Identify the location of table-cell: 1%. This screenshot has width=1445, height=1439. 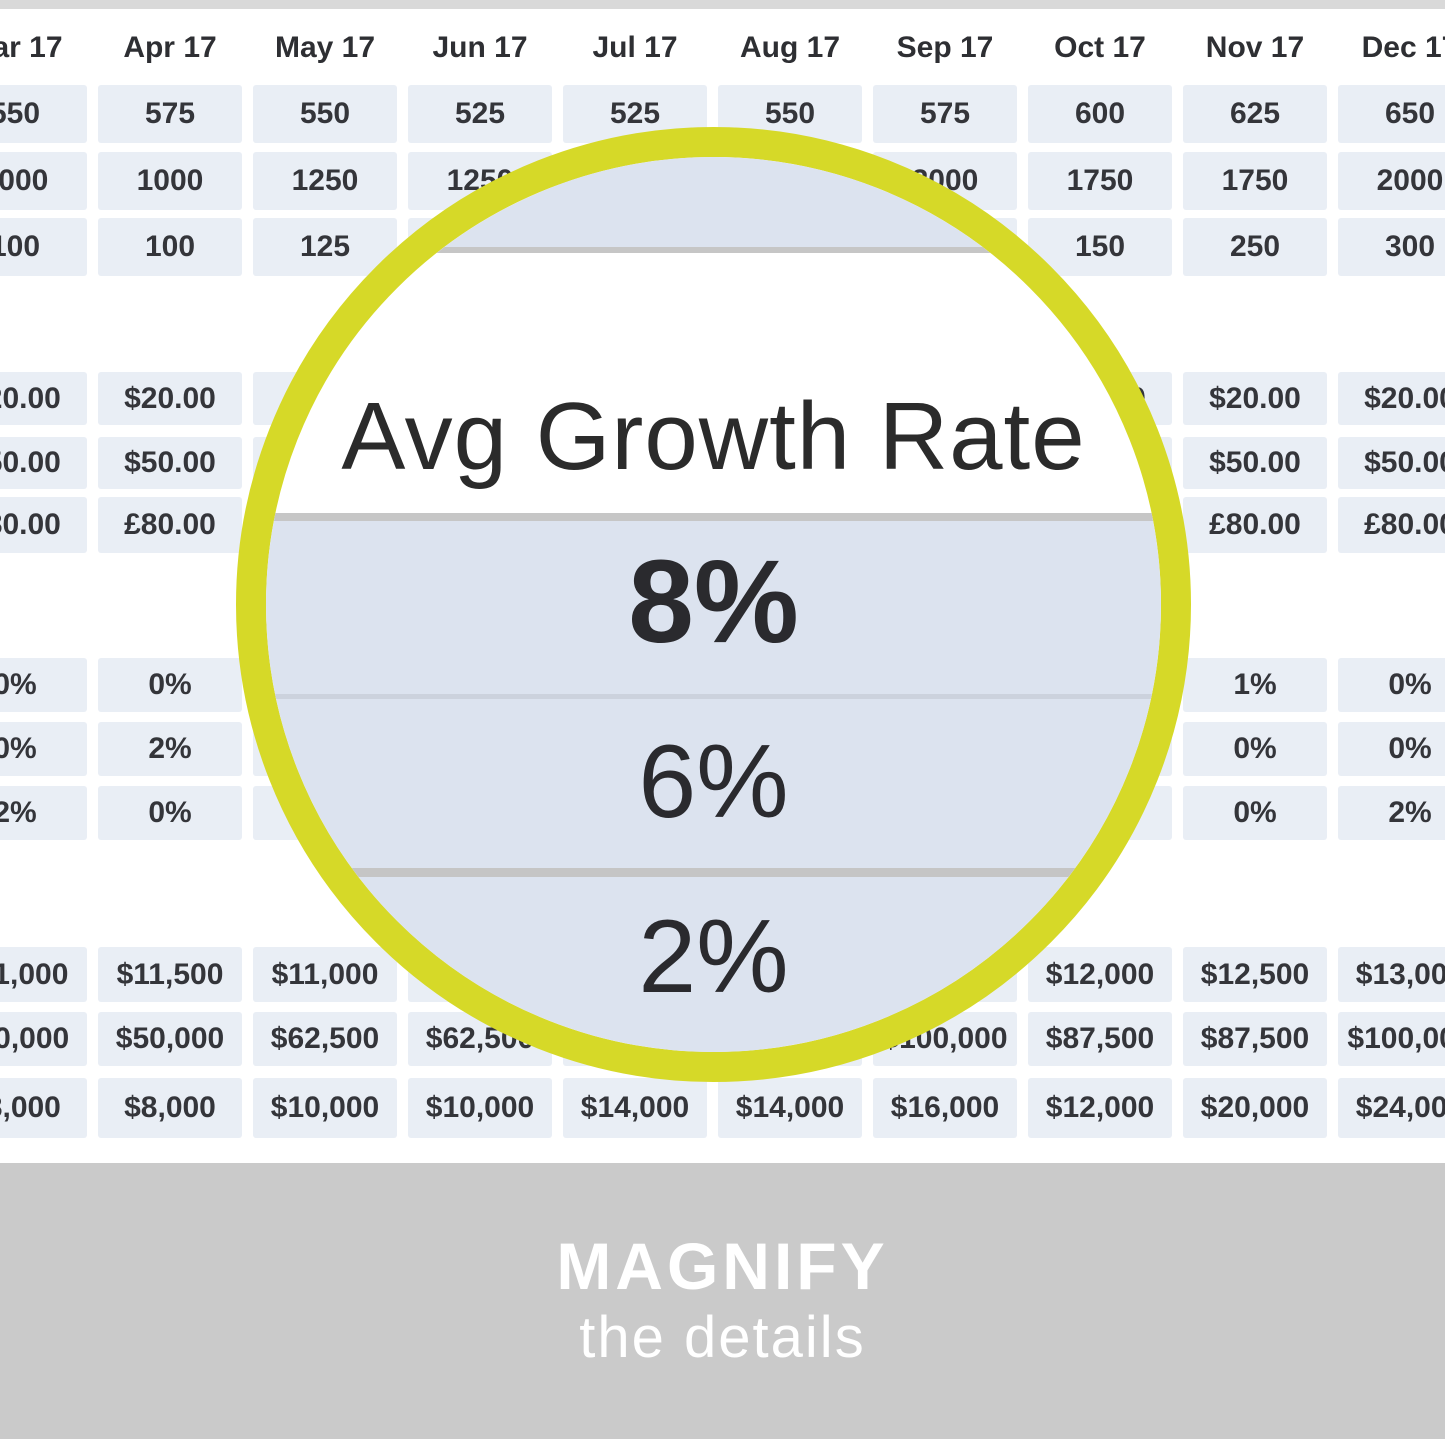
(1255, 685).